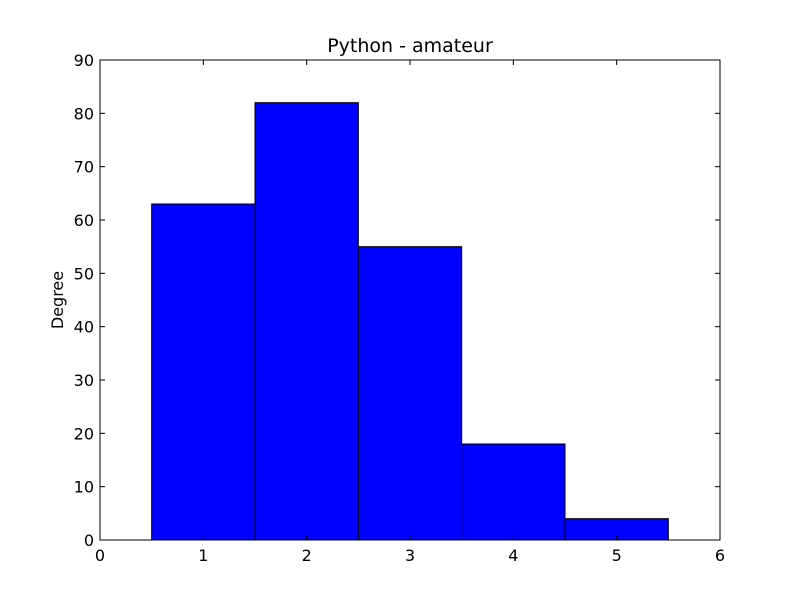 Image resolution: width=800 pixels, height=604 pixels. Describe the element at coordinates (617, 555) in the screenshot. I see `x-tick-label-5: 5` at that location.